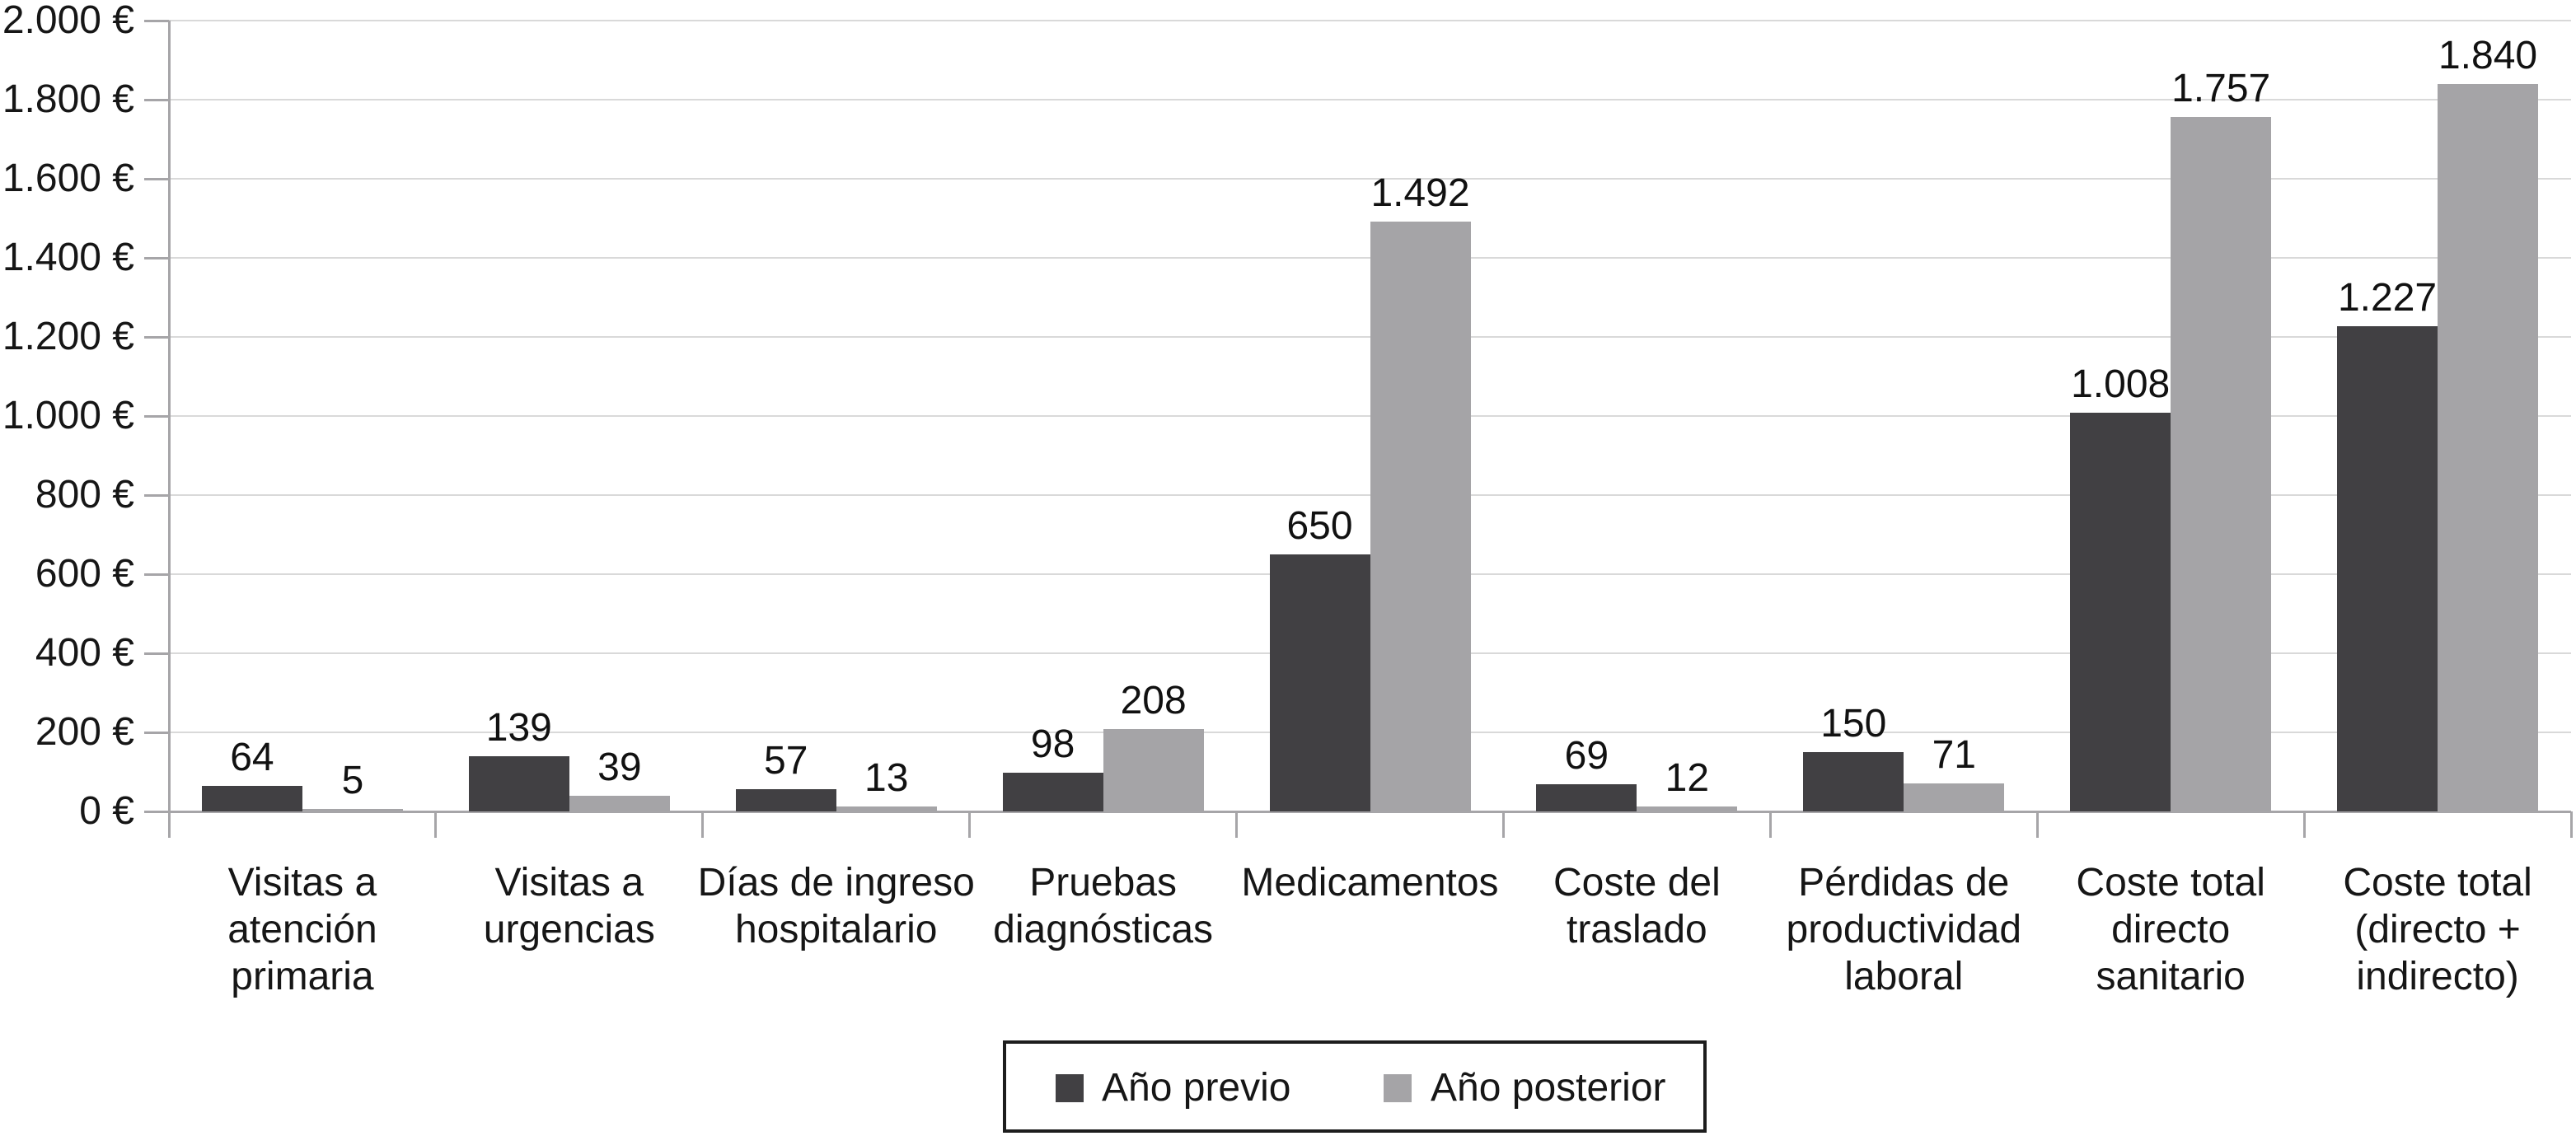  Describe the element at coordinates (1548, 1088) in the screenshot. I see `legend-label-ano-posterior: Año posterior` at that location.